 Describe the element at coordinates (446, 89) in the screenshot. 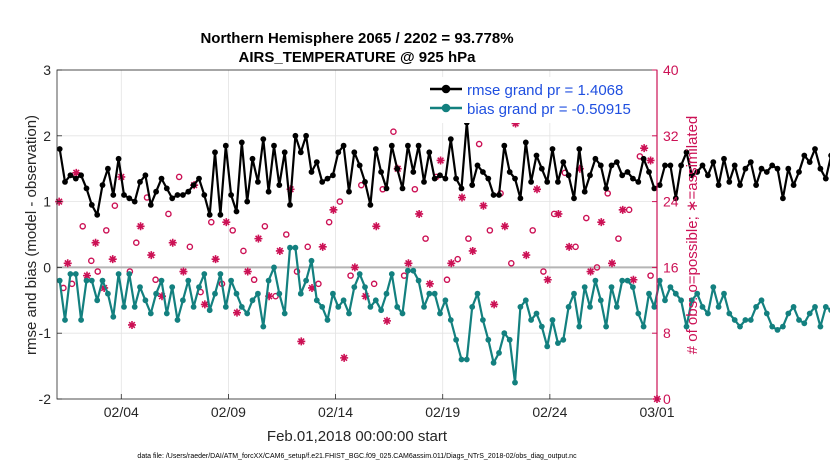

I see `legend-rmse-marker` at that location.